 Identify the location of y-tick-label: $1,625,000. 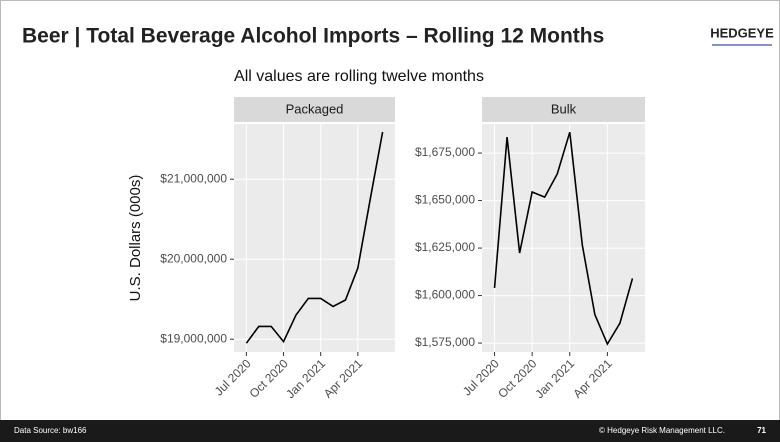
(445, 247).